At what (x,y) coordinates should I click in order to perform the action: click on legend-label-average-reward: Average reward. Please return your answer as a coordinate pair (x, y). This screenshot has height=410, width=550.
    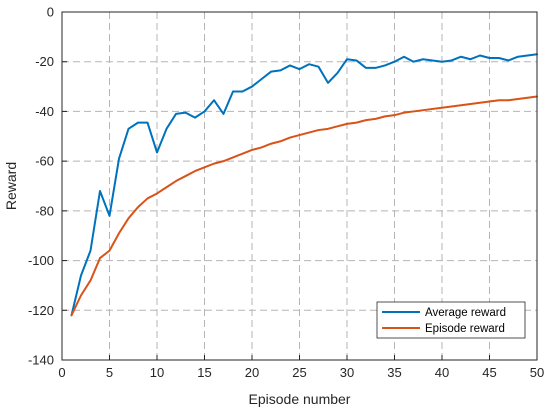
    Looking at the image, I should click on (465, 313).